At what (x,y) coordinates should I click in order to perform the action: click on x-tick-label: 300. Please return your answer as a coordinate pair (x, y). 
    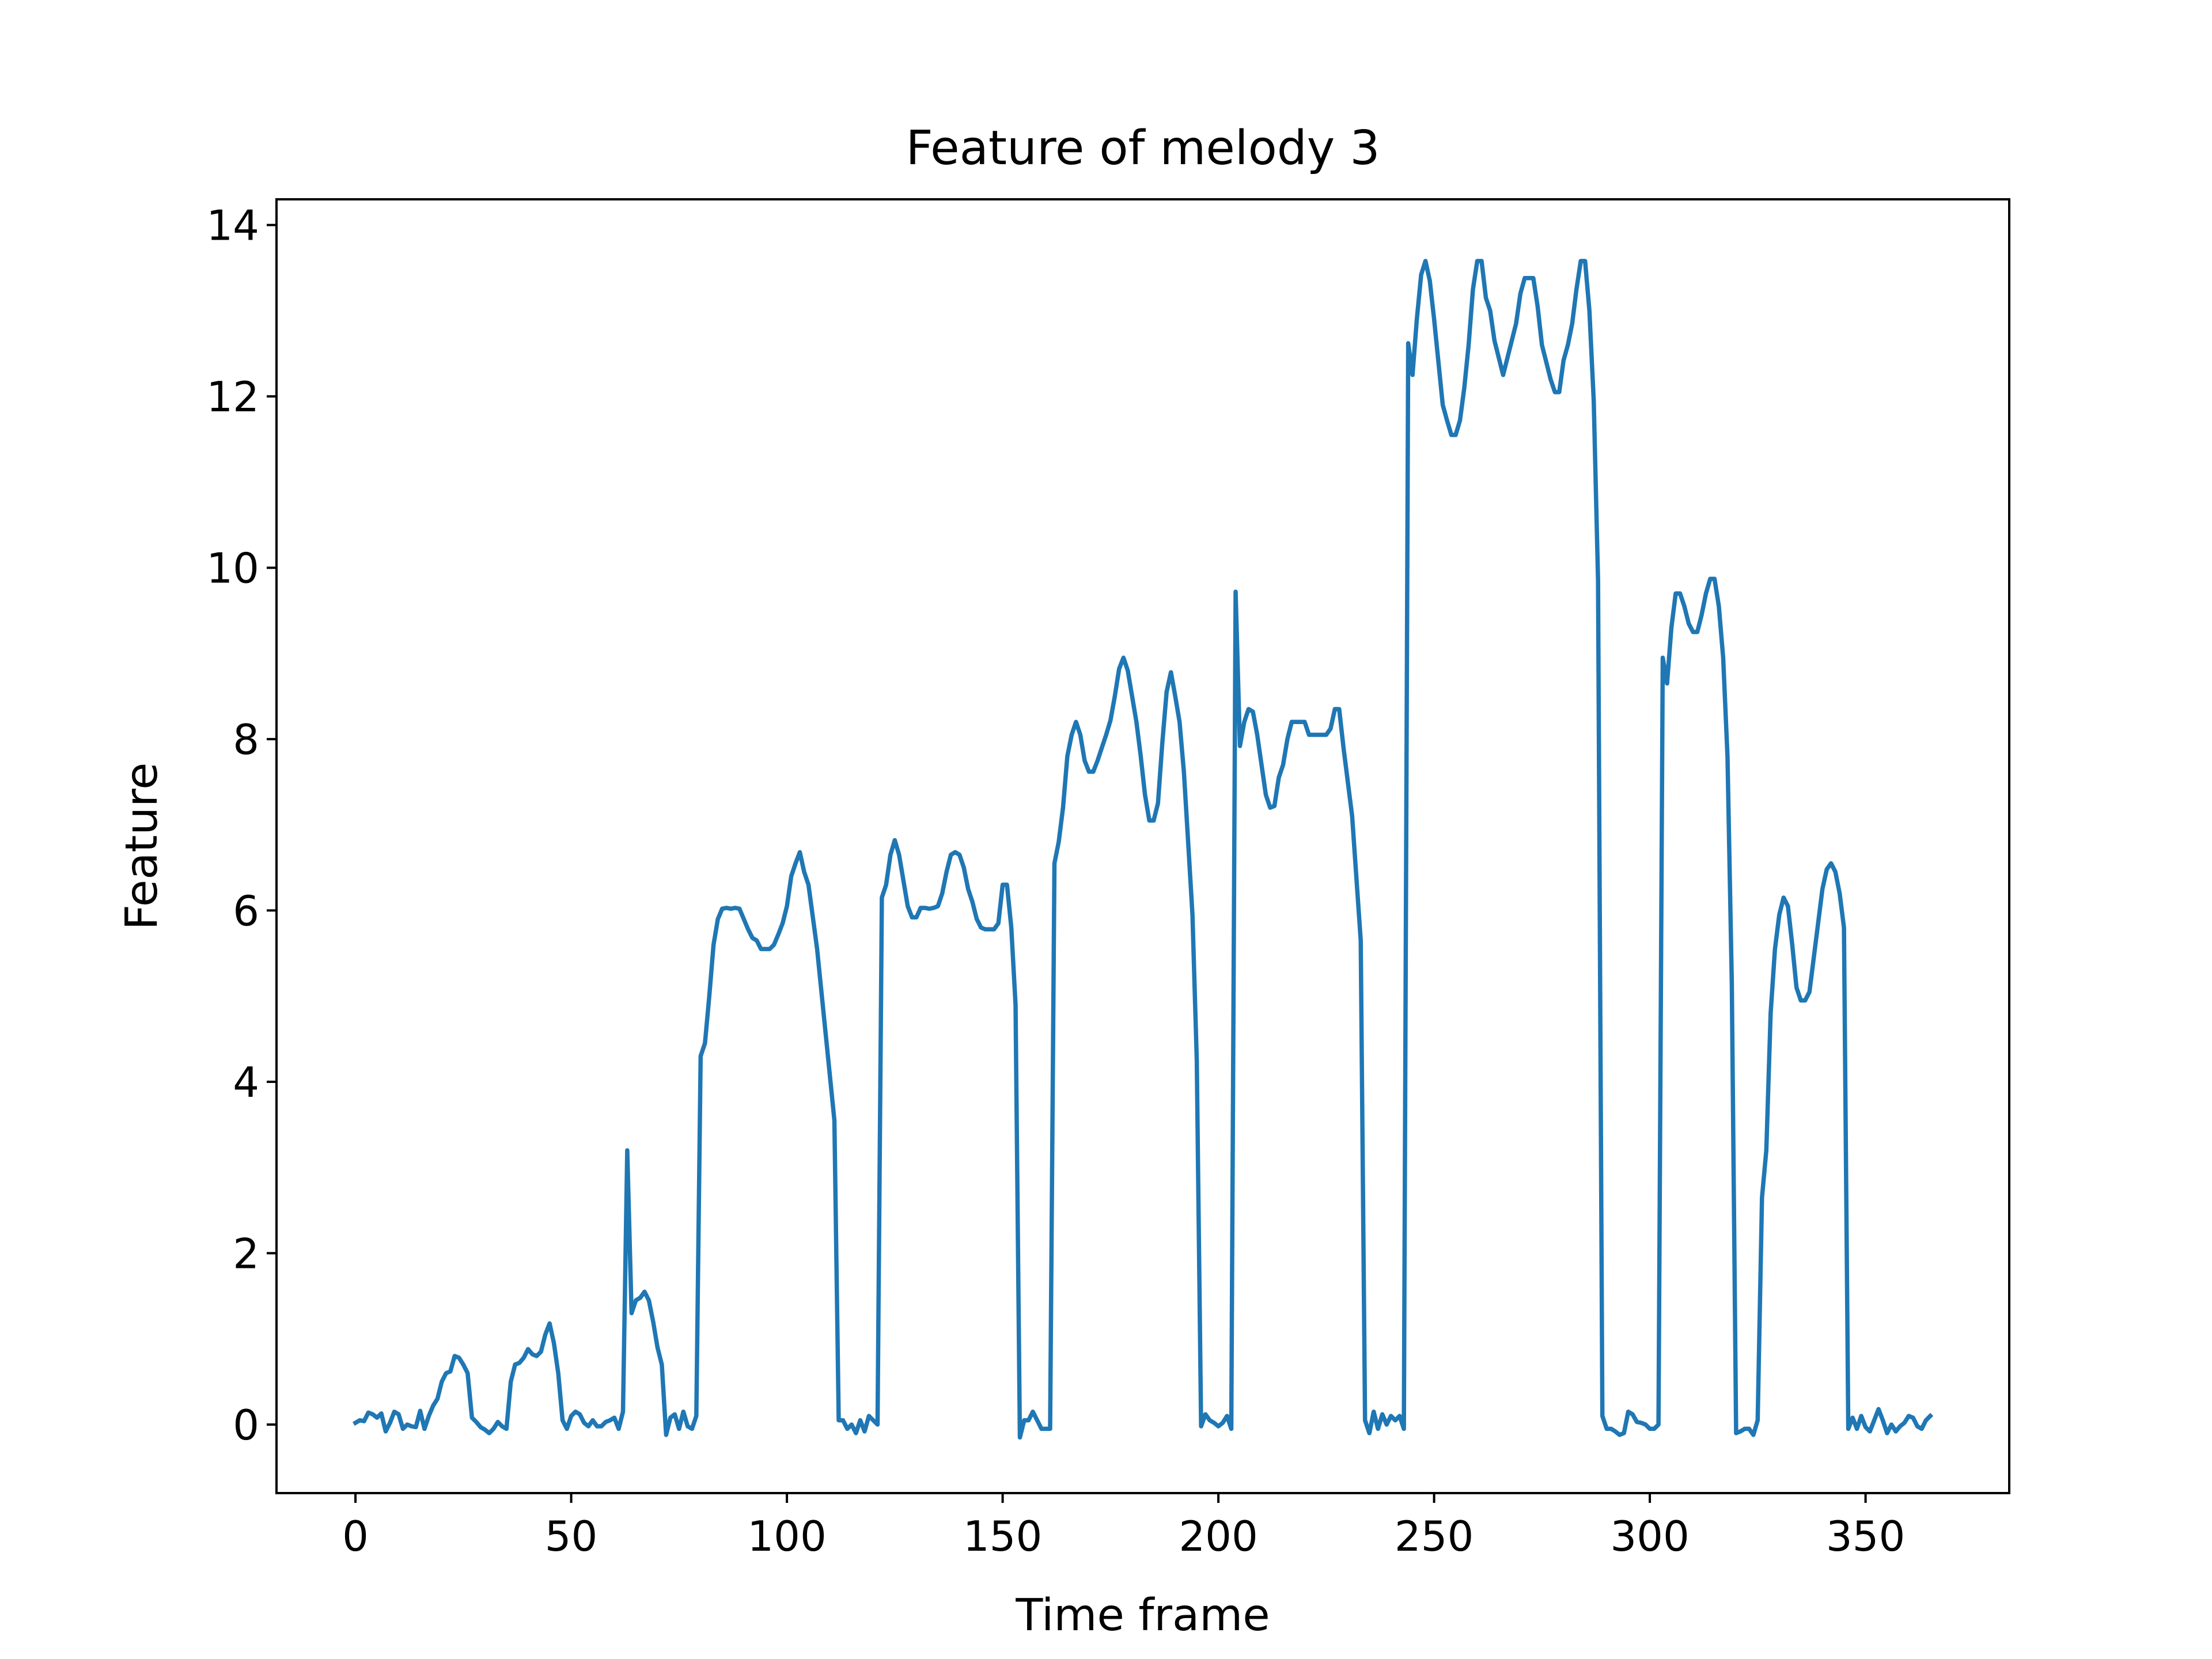
    Looking at the image, I should click on (1649, 1536).